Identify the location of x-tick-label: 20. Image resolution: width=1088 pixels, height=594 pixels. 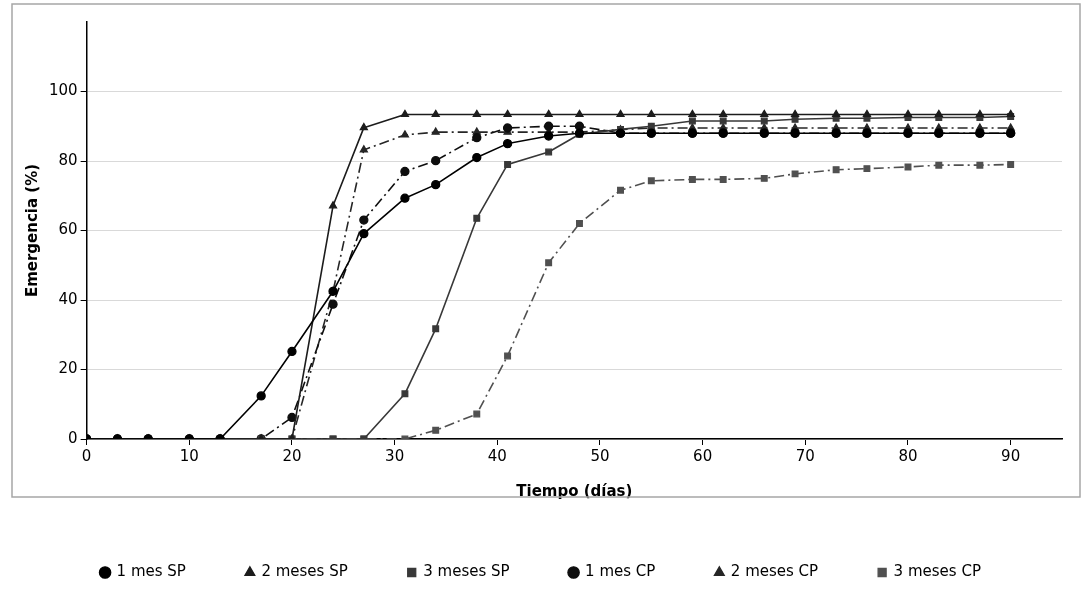
(292, 455).